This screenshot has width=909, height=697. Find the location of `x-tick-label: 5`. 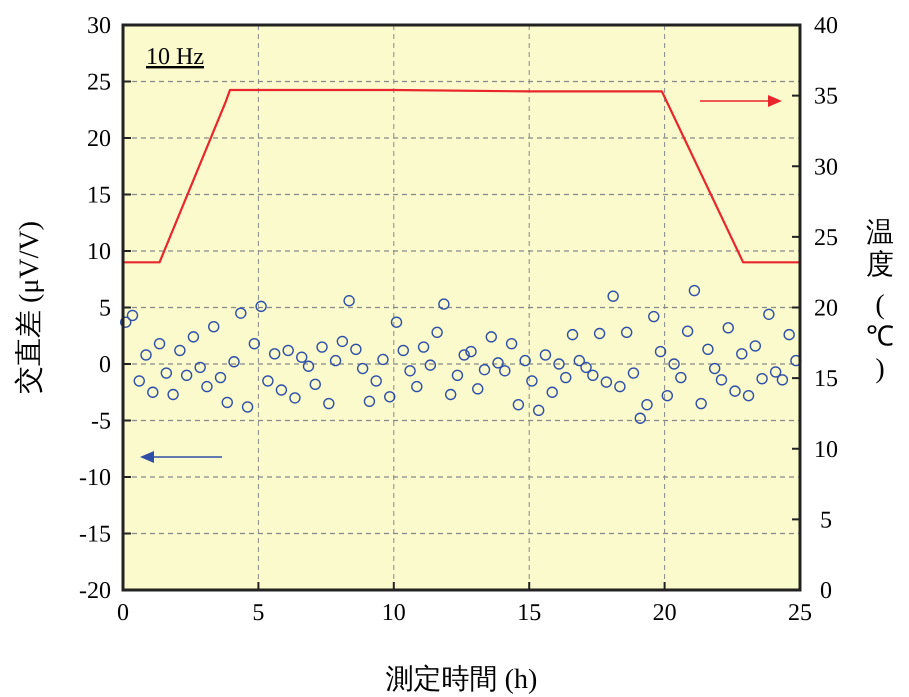

x-tick-label: 5 is located at coordinates (258, 613).